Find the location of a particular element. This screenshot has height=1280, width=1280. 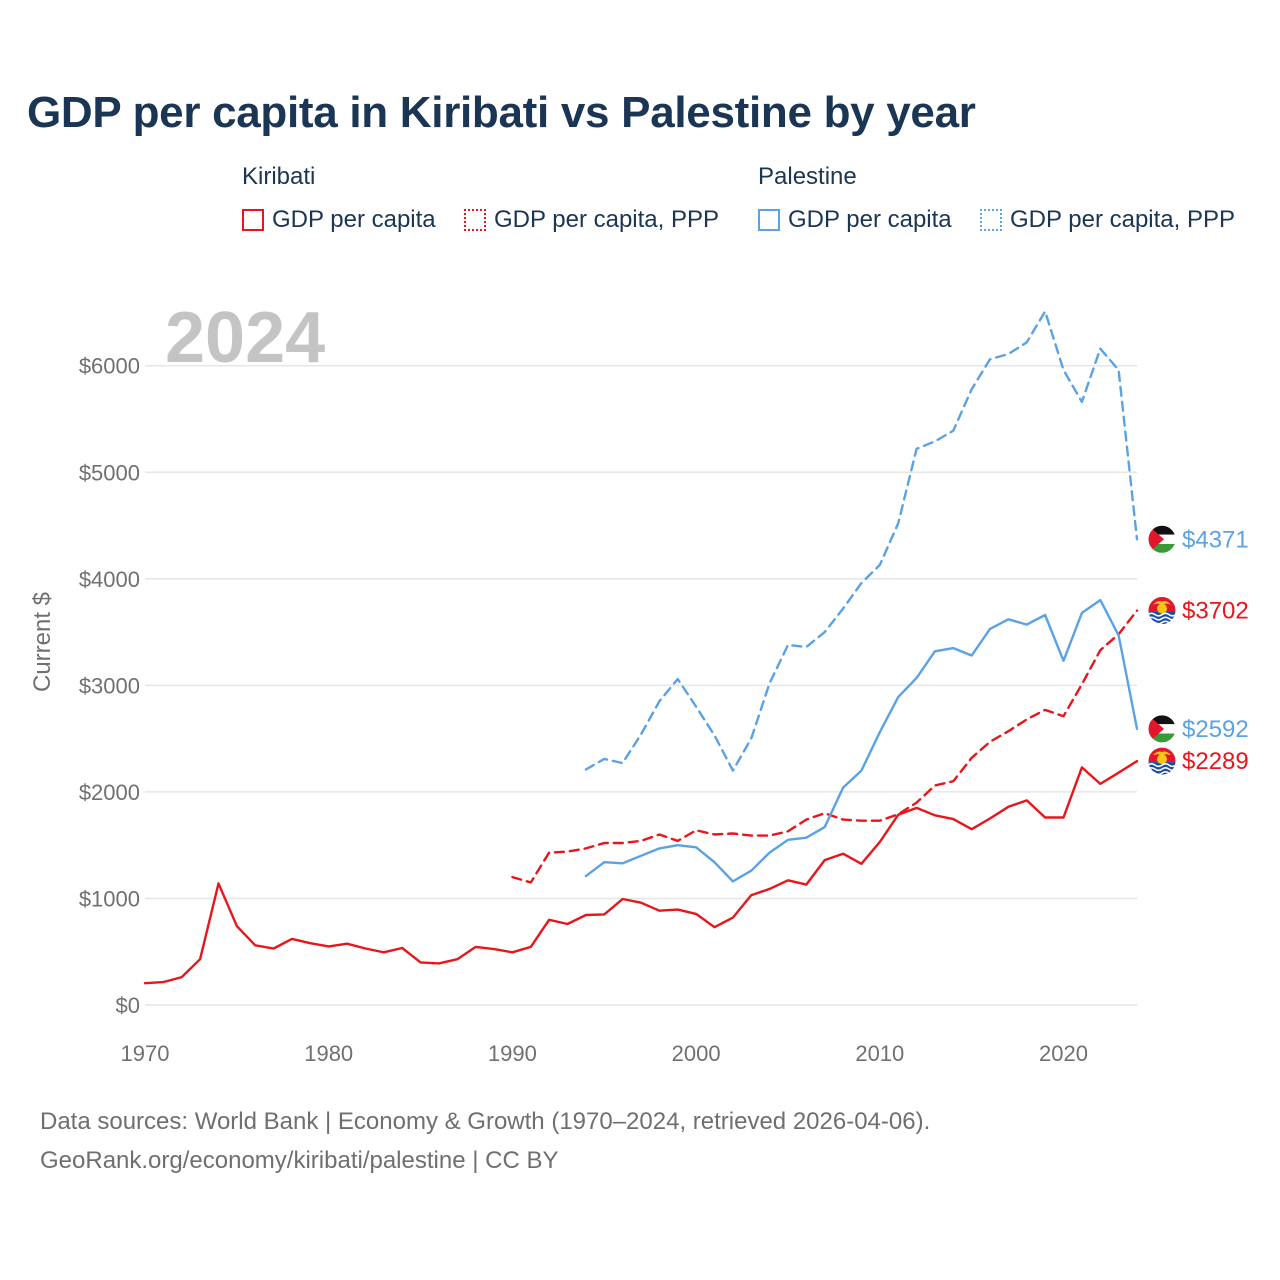

end-value-label-kiribati: $2289 is located at coordinates (1215, 761).